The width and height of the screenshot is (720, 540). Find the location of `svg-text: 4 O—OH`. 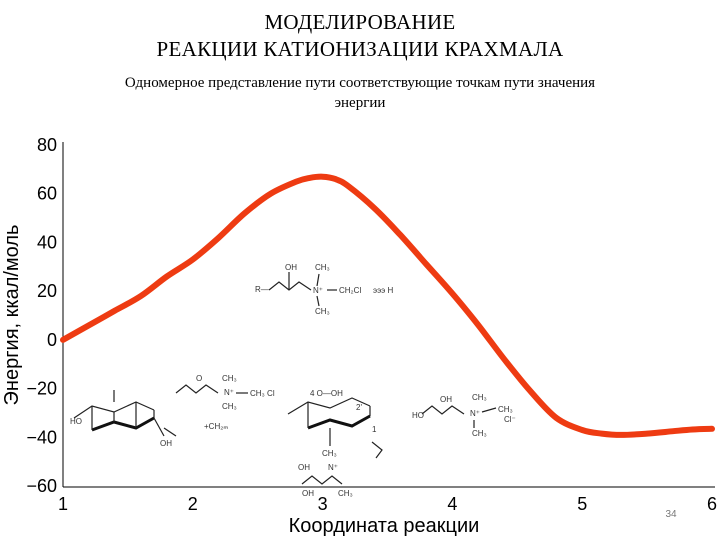

svg-text: 4 O—OH is located at coordinates (326, 393).